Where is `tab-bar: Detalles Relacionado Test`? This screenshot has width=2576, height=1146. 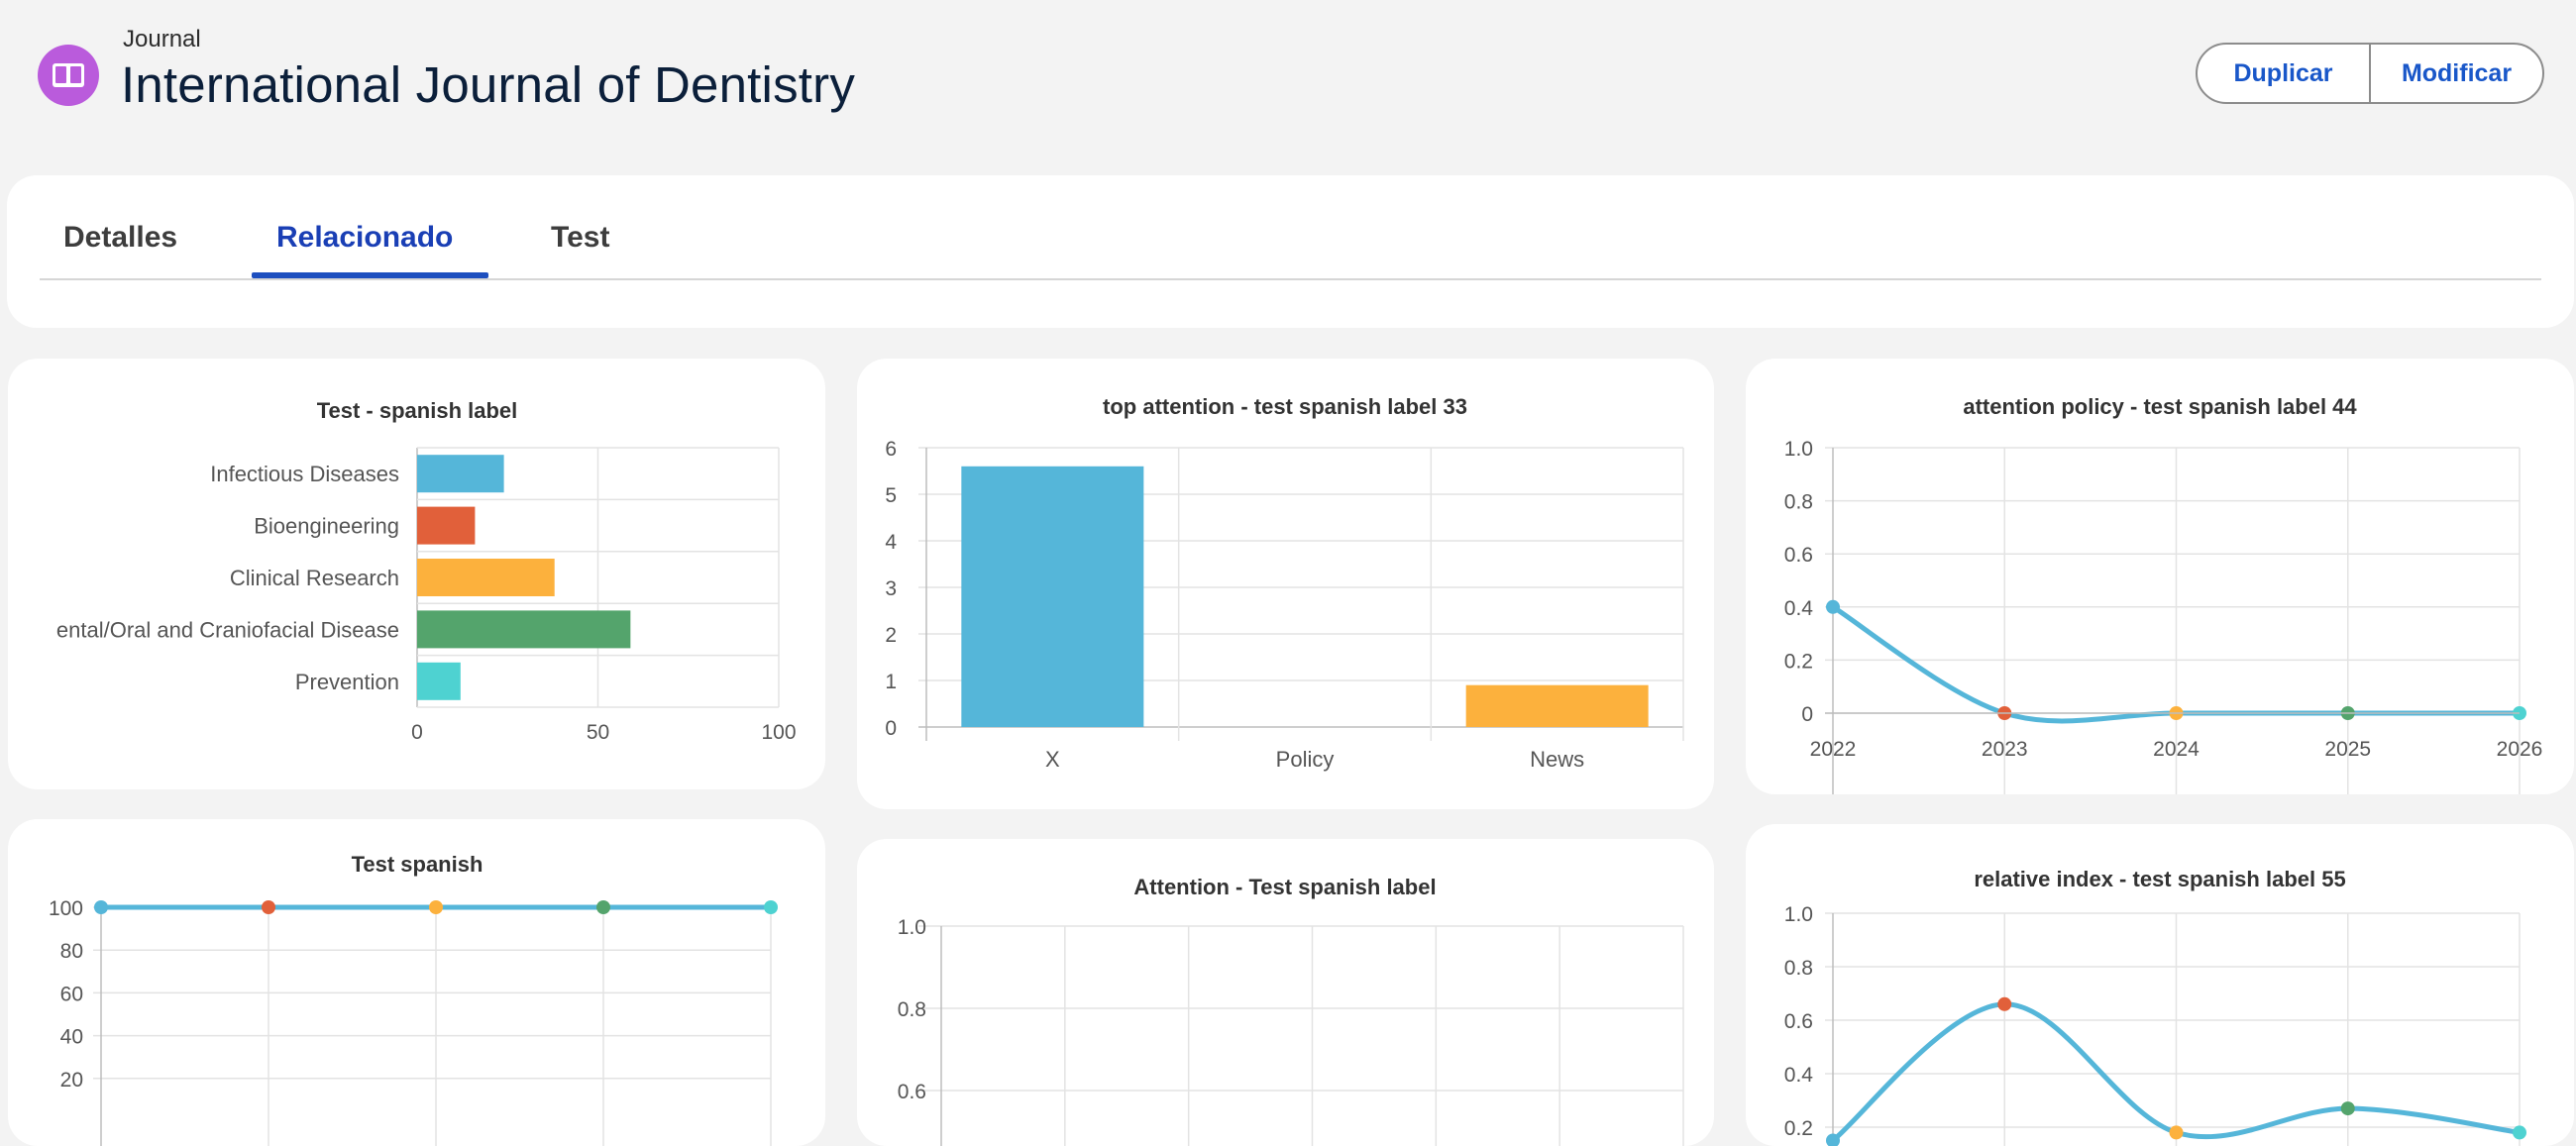 tab-bar: Detalles Relacionado Test is located at coordinates (1290, 251).